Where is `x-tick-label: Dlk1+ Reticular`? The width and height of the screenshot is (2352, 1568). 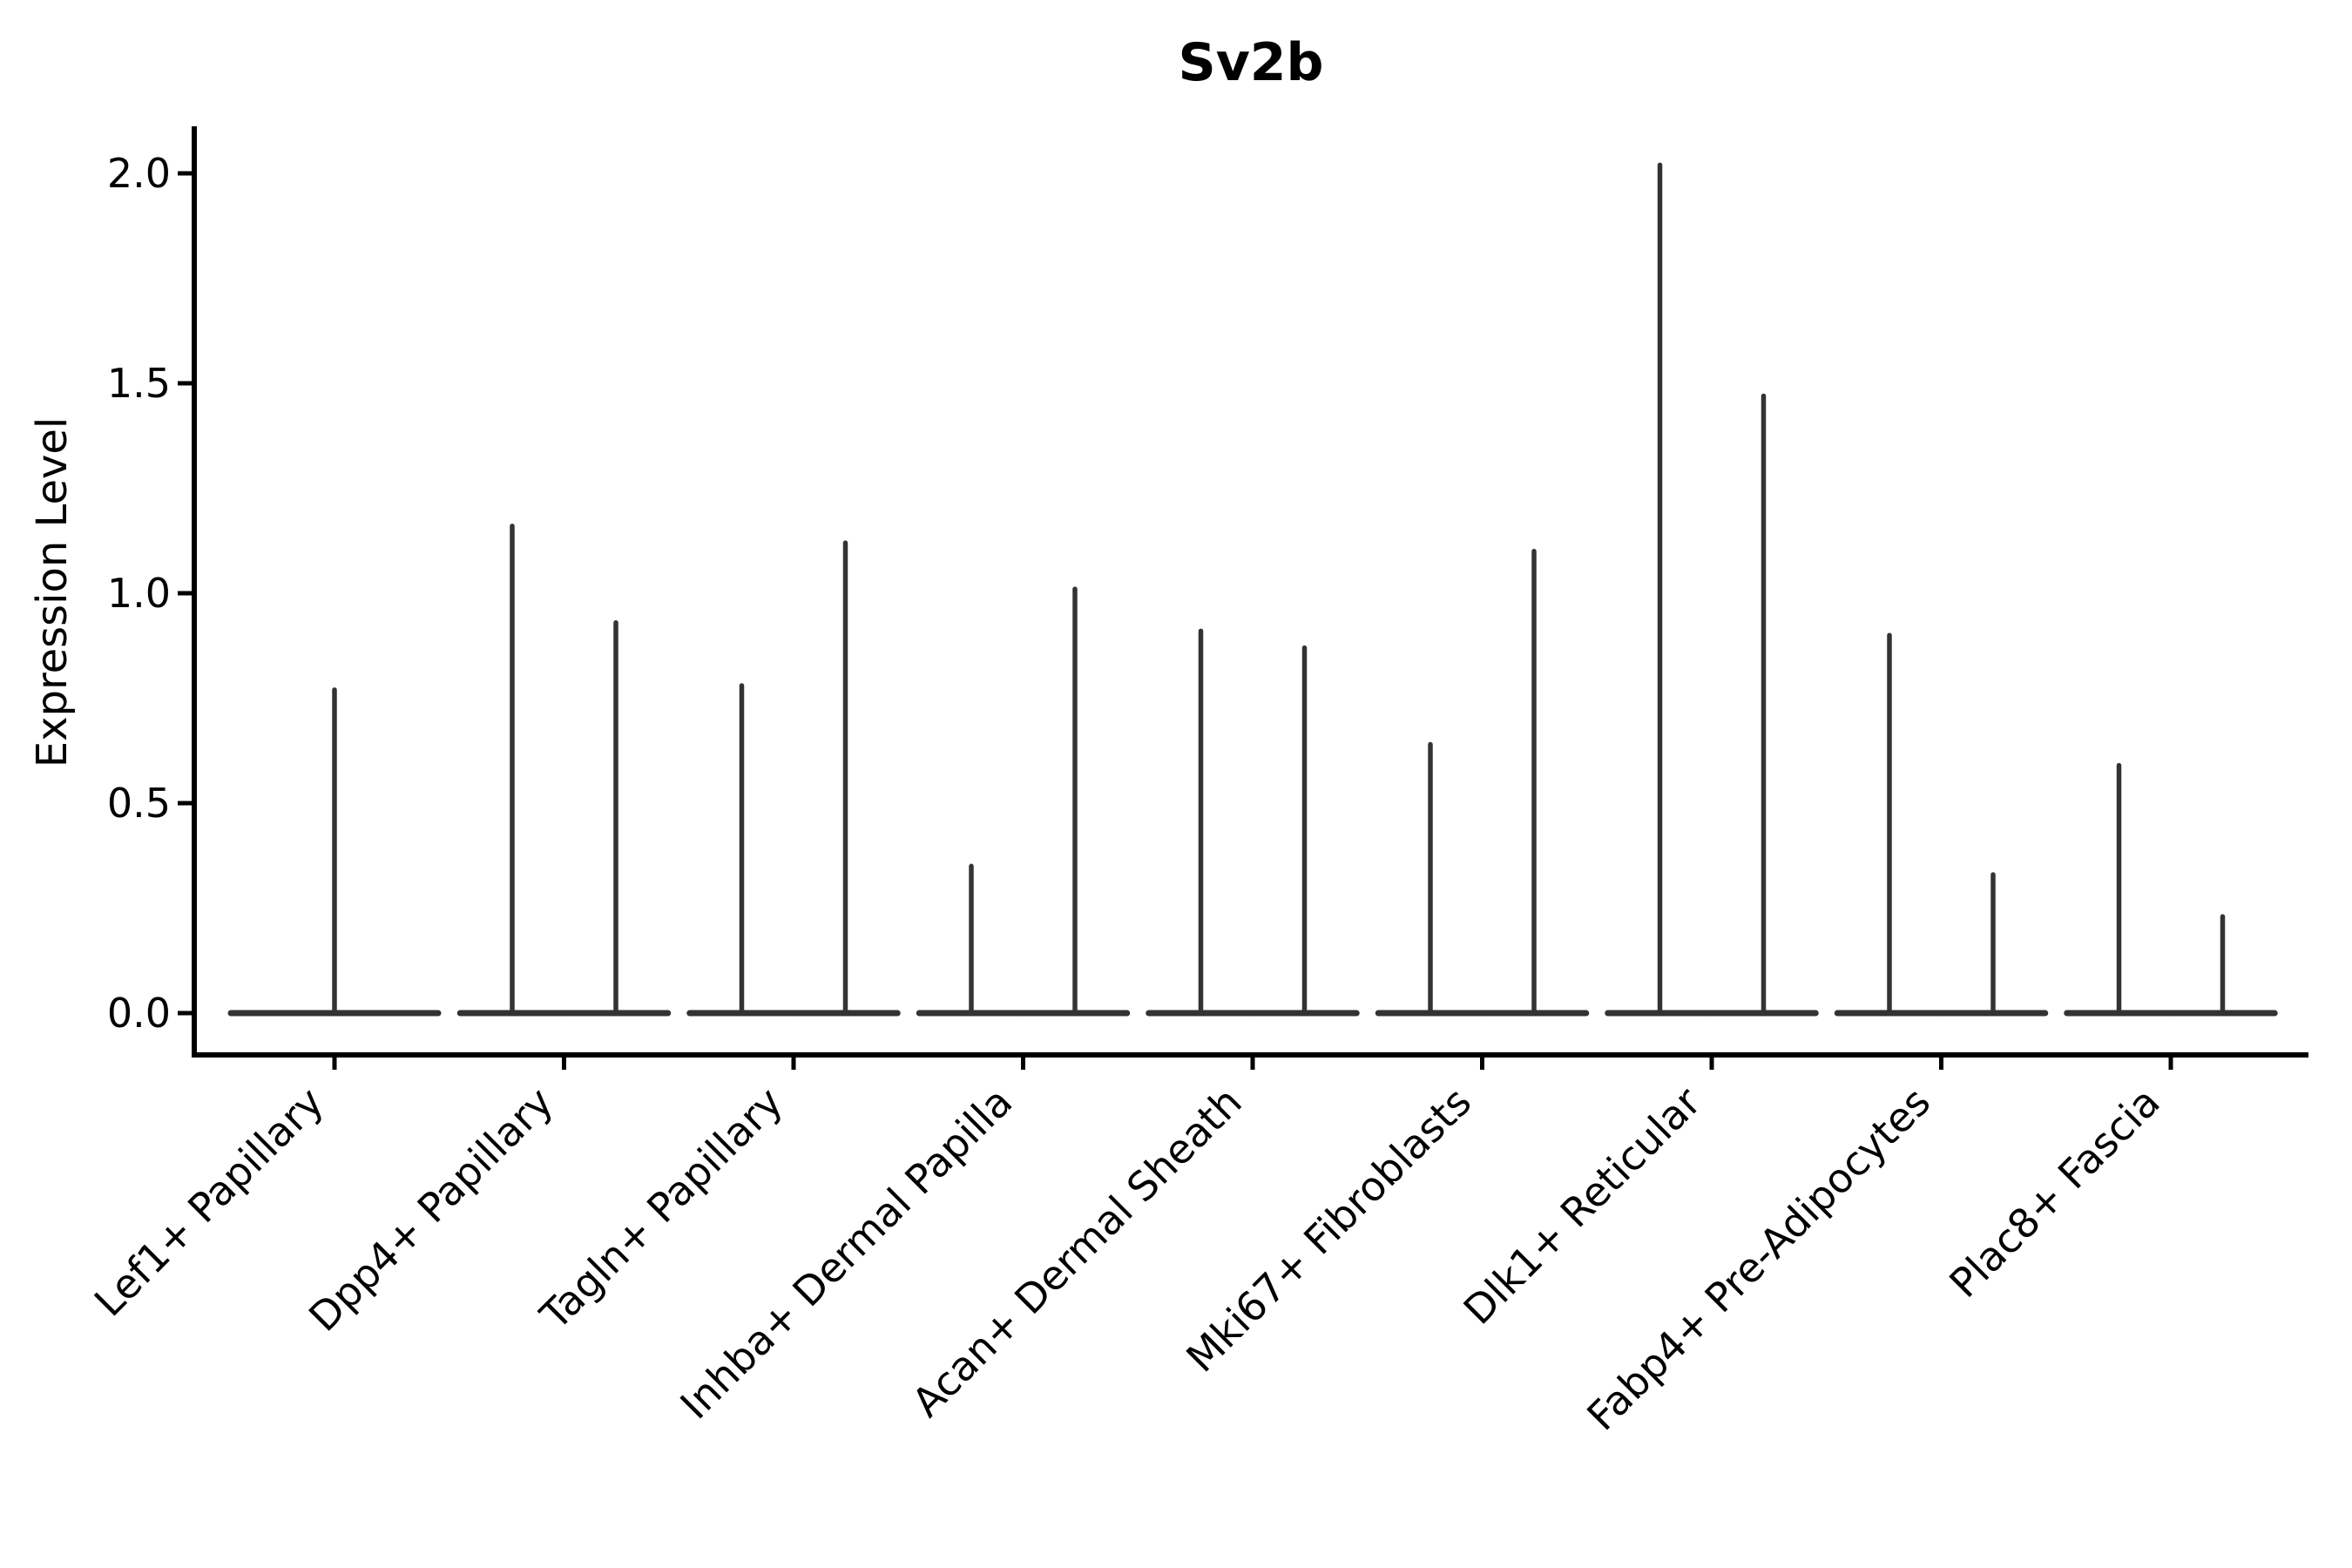 x-tick-label: Dlk1+ Reticular is located at coordinates (1582, 1206).